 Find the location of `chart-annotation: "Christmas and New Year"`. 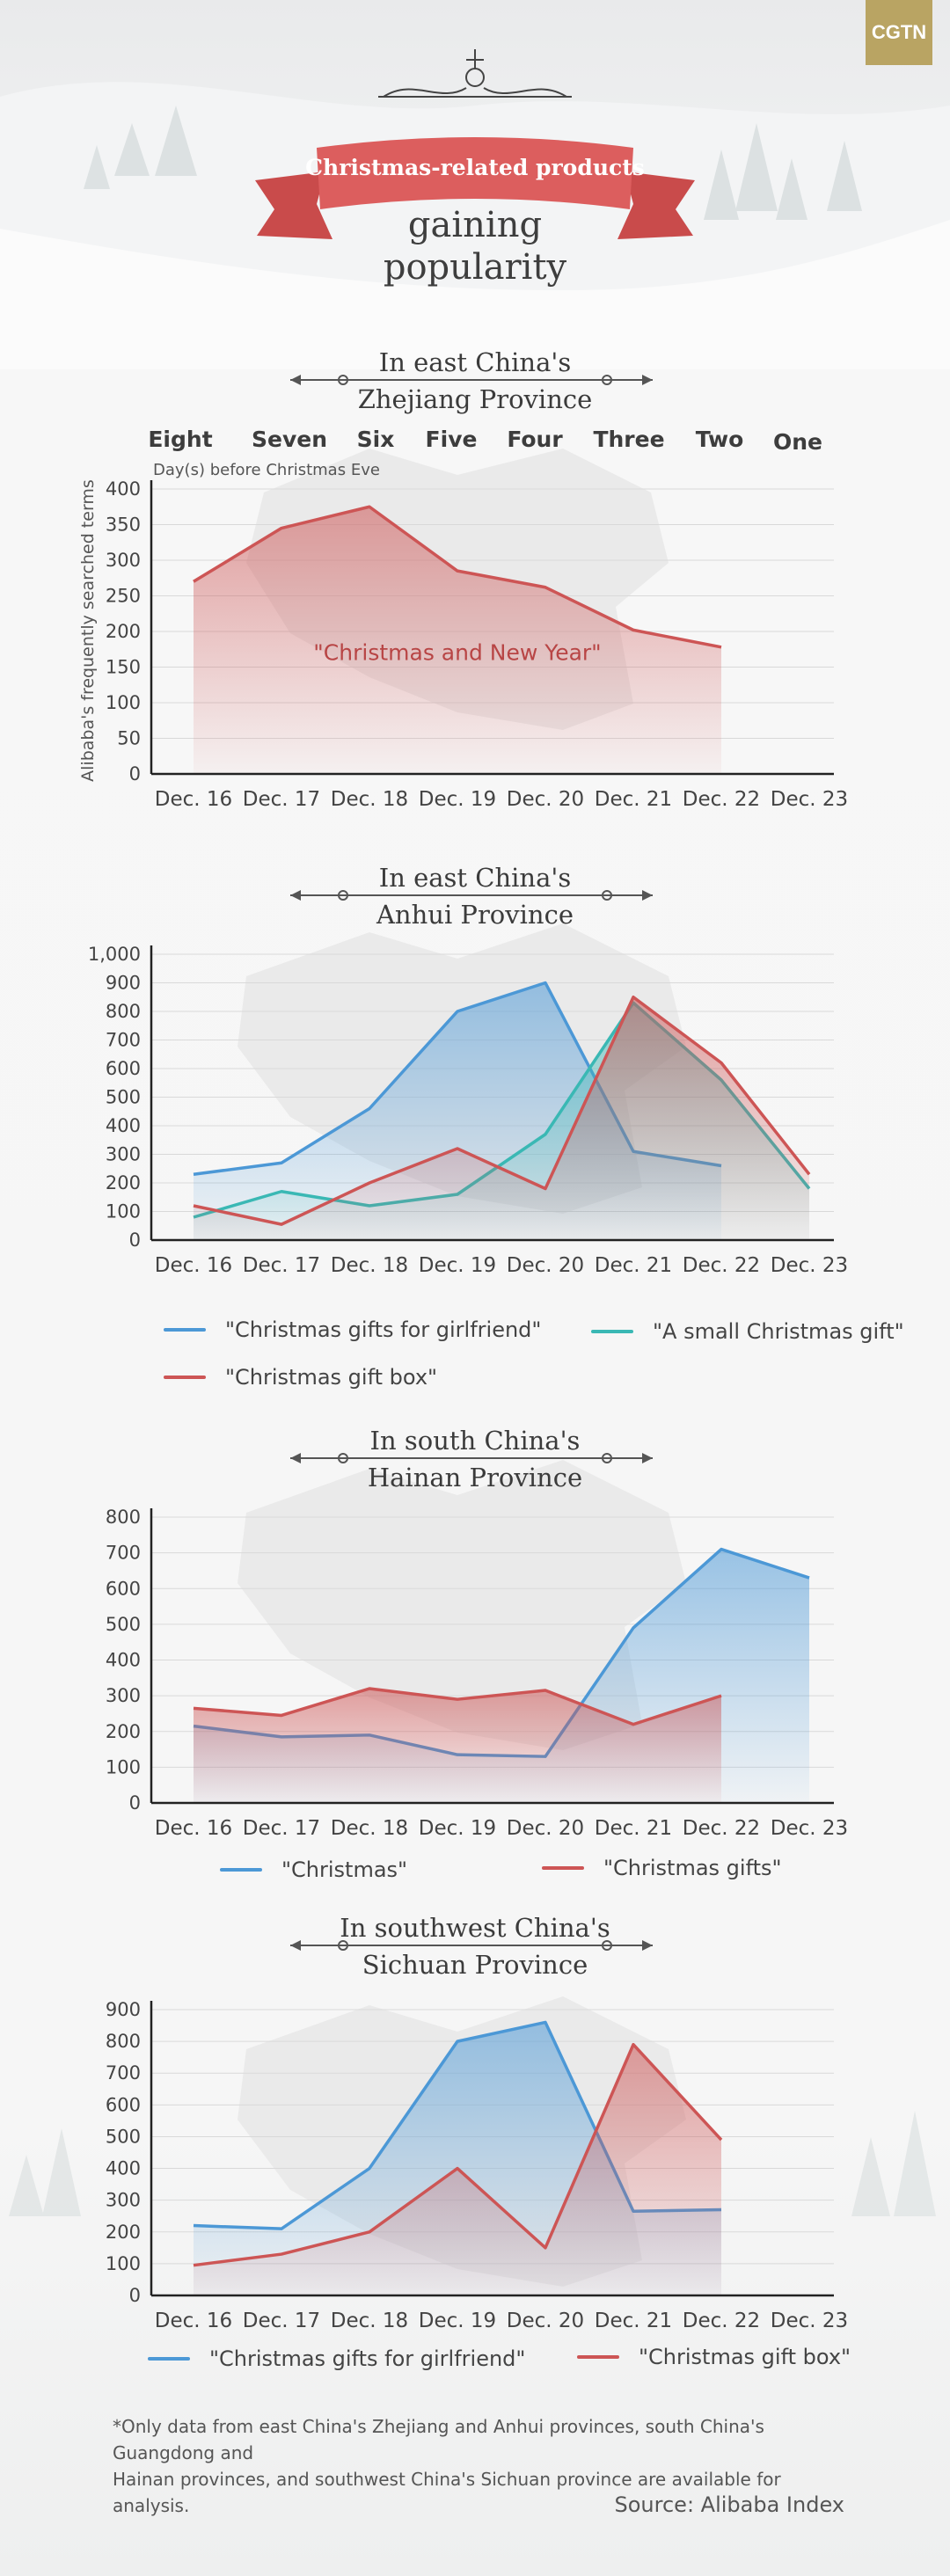

chart-annotation: "Christmas and New Year" is located at coordinates (457, 652).